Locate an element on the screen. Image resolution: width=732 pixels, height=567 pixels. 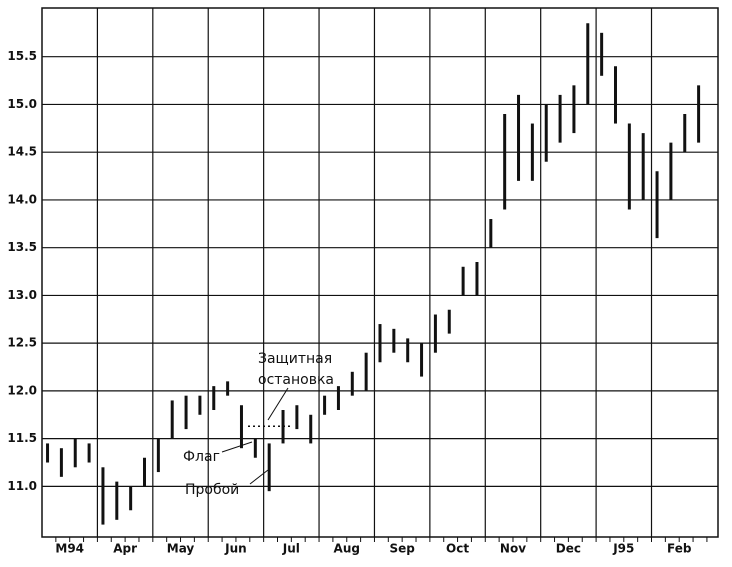
x-tick-label: Jul is located at coordinates (291, 549).